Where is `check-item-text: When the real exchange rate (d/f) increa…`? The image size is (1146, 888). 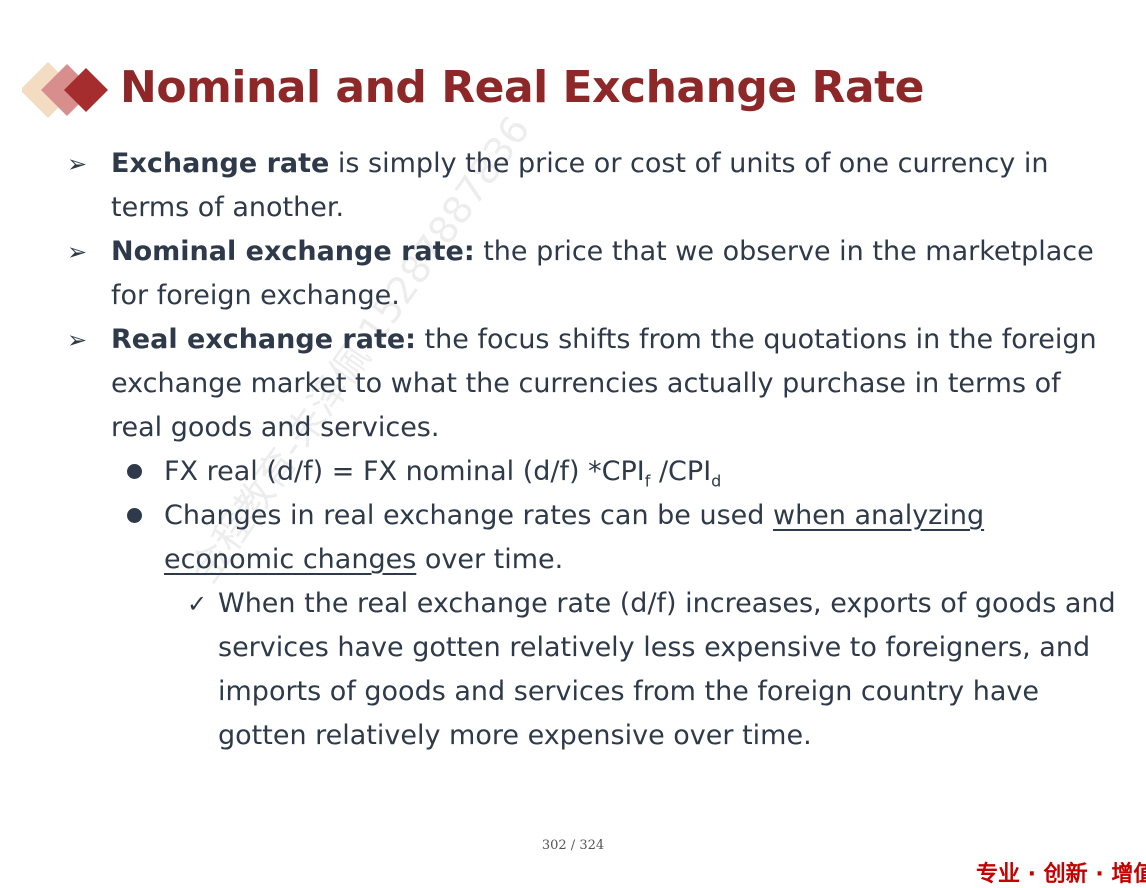
check-item-text: When the real exchange rate (d/f) increa… is located at coordinates (667, 669).